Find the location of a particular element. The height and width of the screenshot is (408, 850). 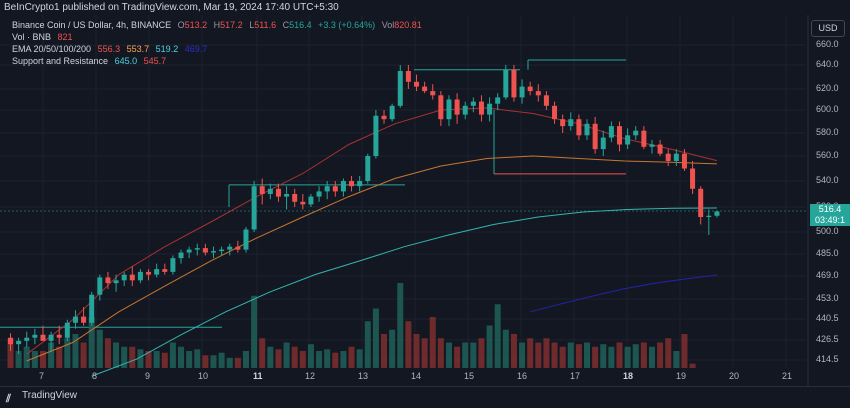

price-axis-label: 440.5 is located at coordinates (827, 318).